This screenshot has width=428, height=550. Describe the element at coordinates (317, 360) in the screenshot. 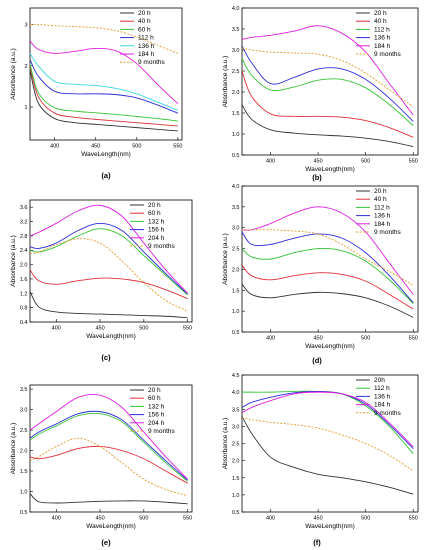

I see `panel-caption: (d)` at that location.